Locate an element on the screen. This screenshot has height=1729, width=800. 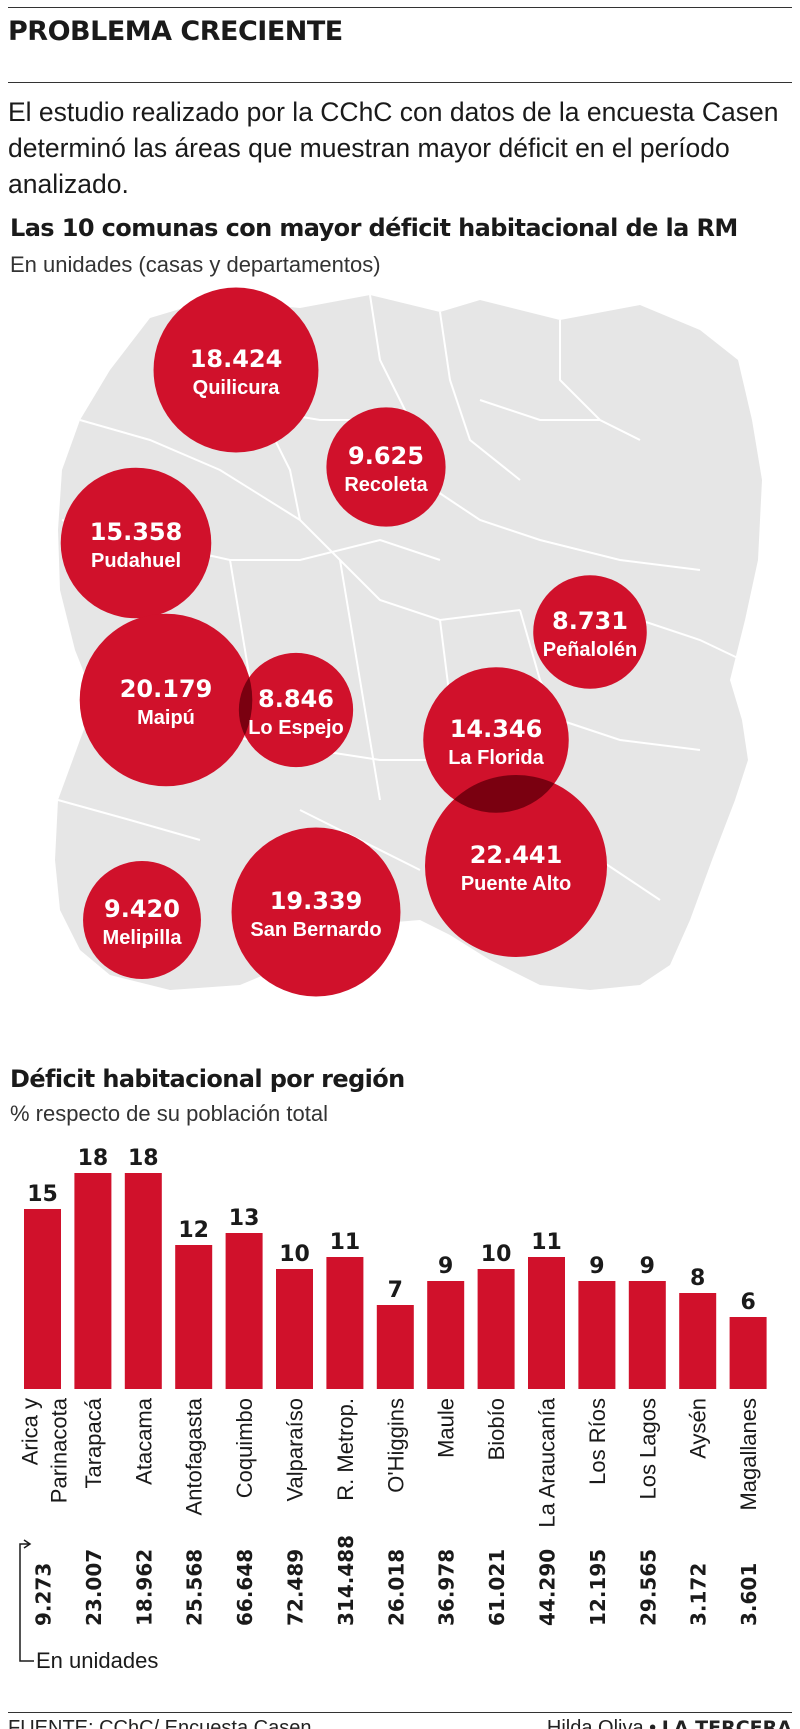
unit-value-label: 29.565 is located at coordinates (648, 1587).